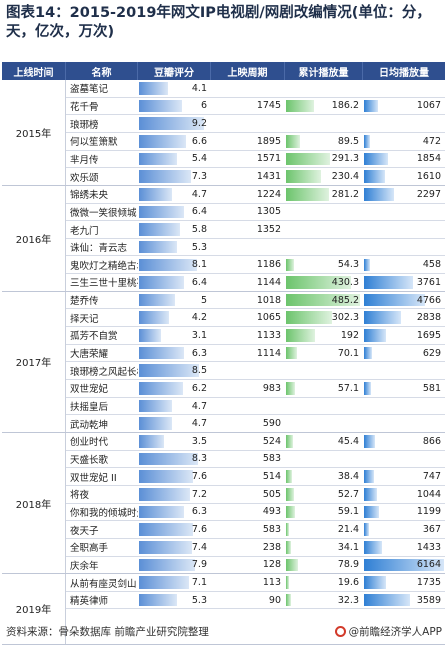  Describe the element at coordinates (102, 601) in the screenshot. I see `cell-name: 精英律师` at that location.